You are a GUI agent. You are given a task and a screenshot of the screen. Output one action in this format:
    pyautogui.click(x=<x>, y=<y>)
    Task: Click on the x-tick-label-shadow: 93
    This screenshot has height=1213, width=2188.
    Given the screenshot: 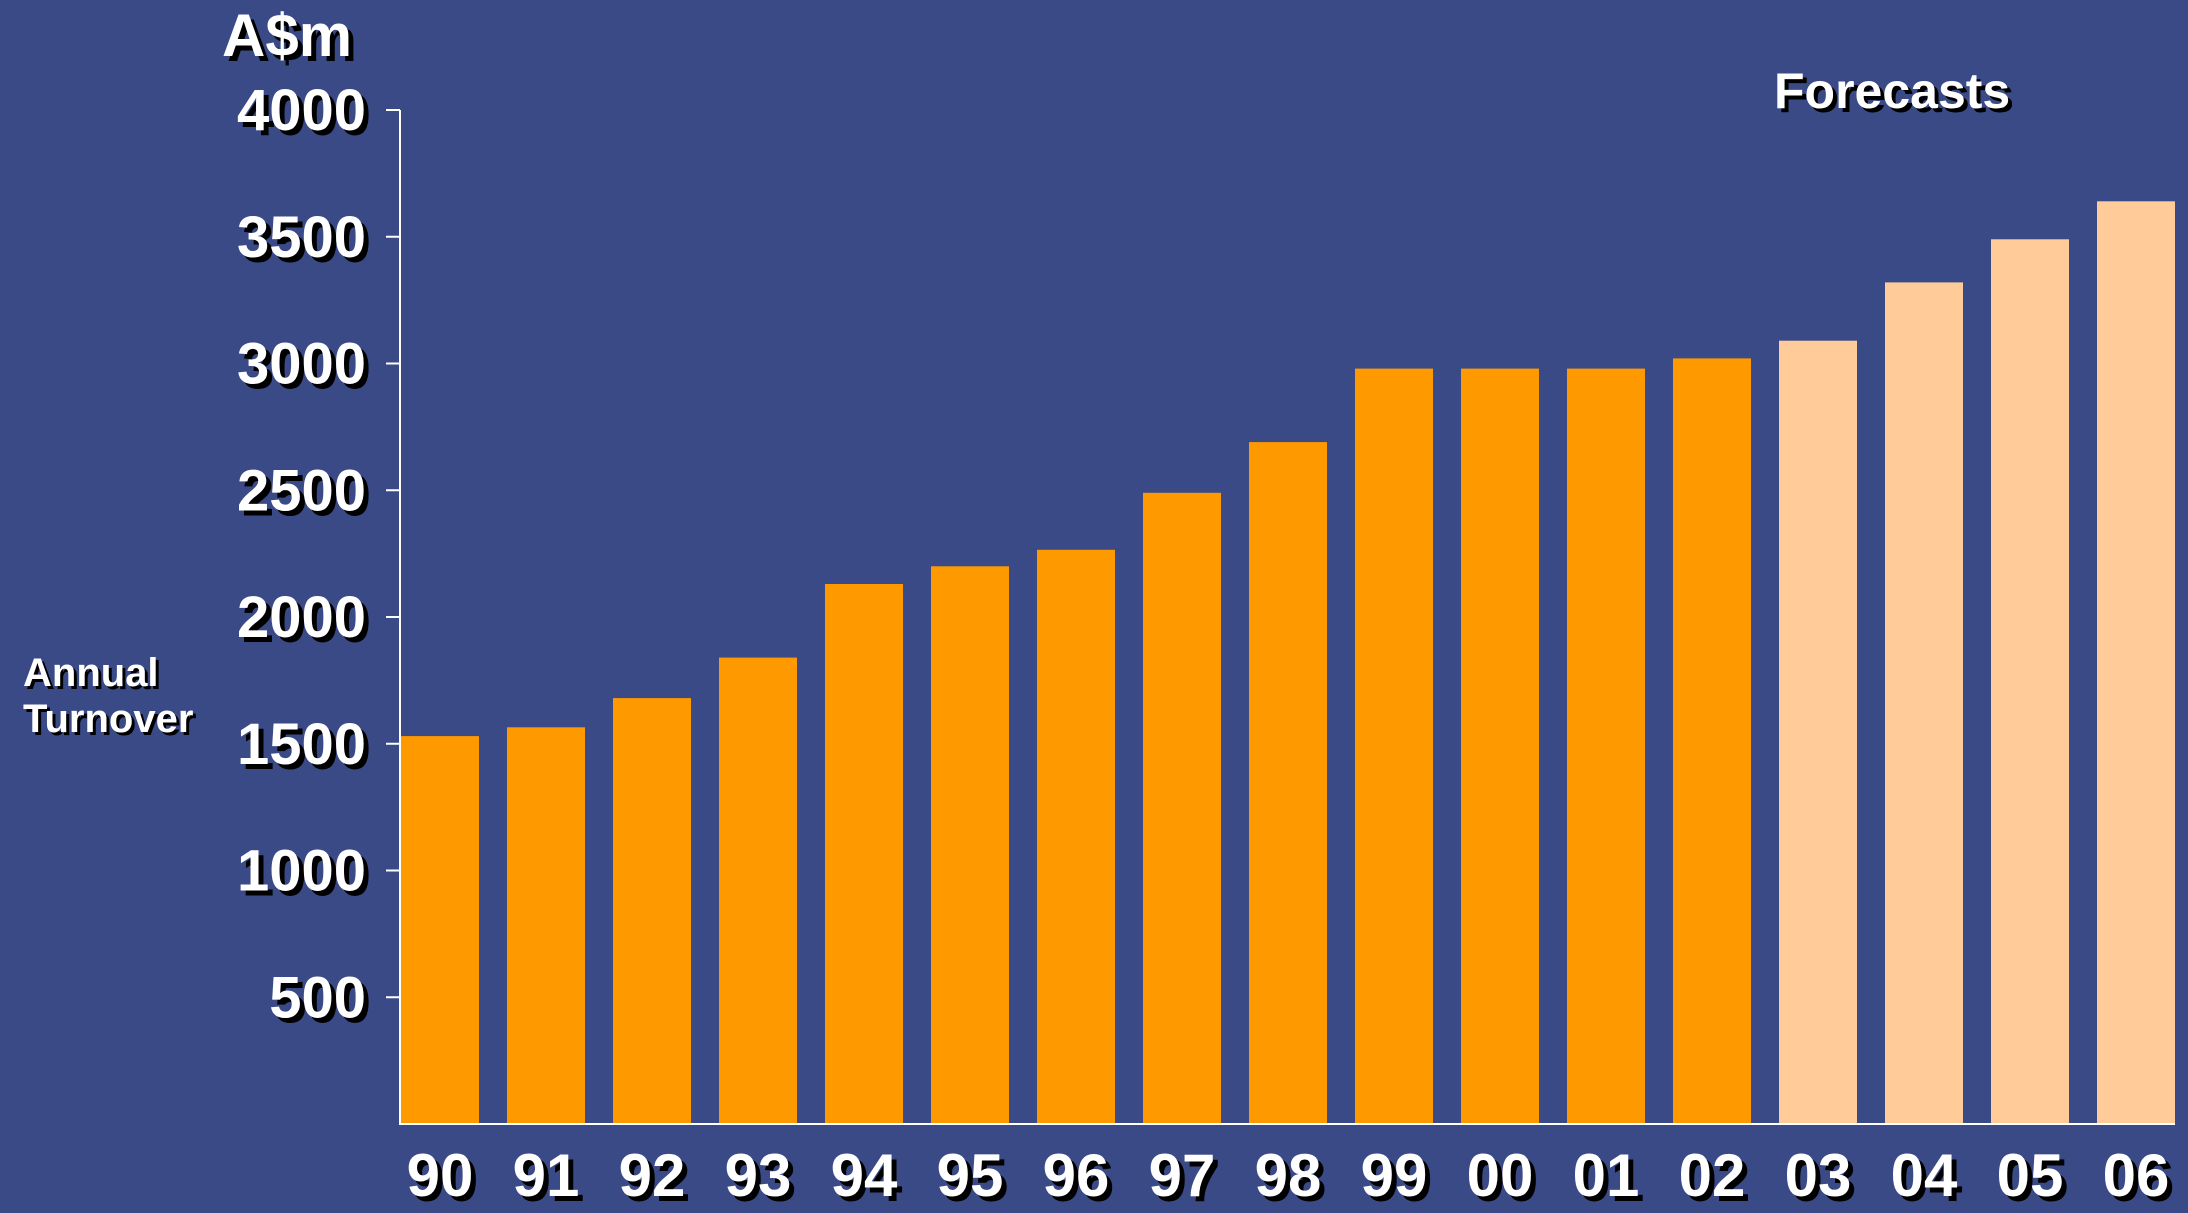 What is the action you would take?
    pyautogui.click(x=763, y=1180)
    